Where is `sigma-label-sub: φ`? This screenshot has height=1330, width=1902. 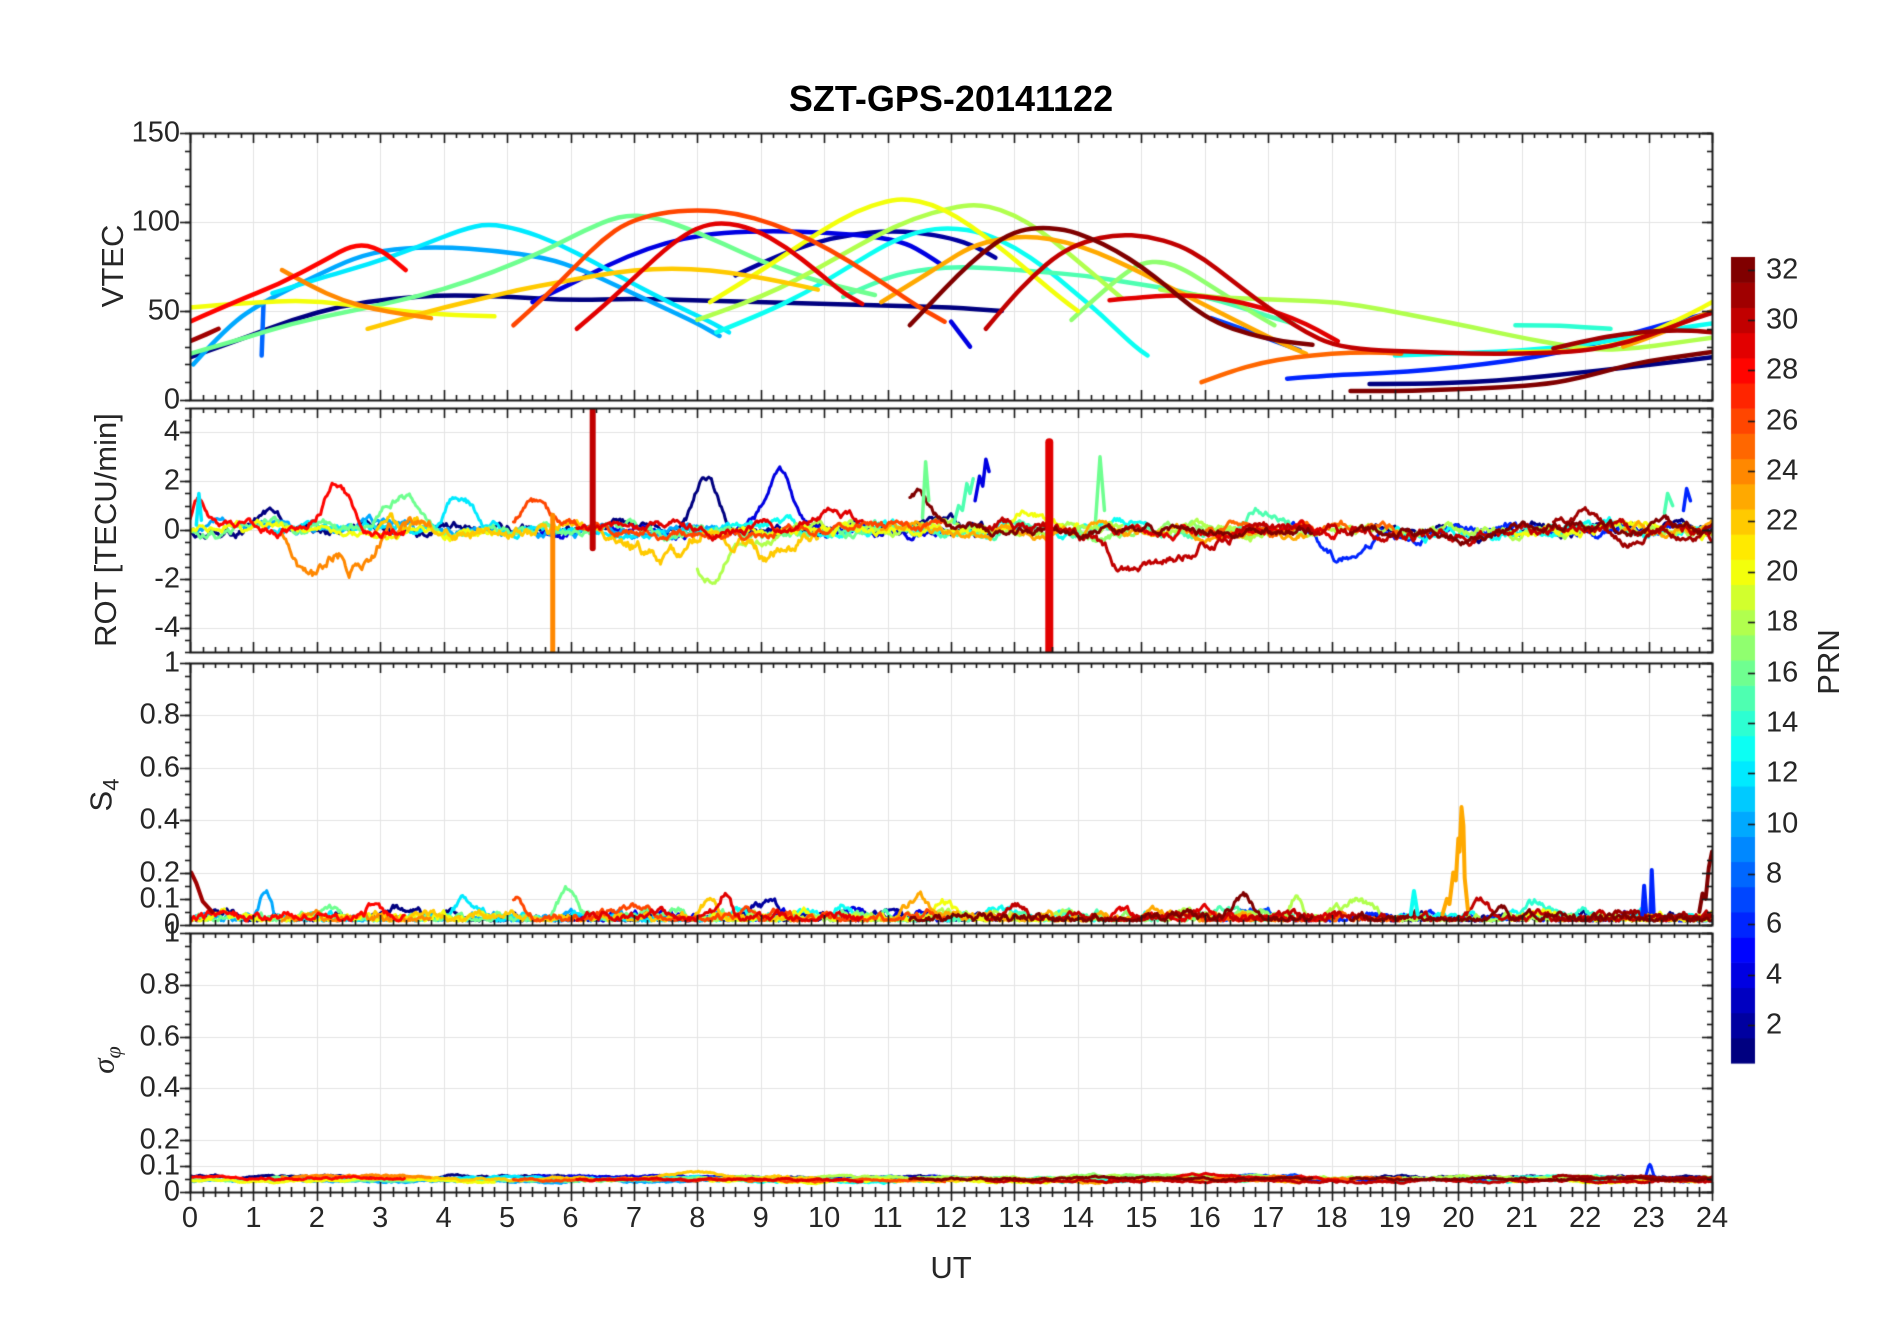 sigma-label-sub: φ is located at coordinates (113, 1052).